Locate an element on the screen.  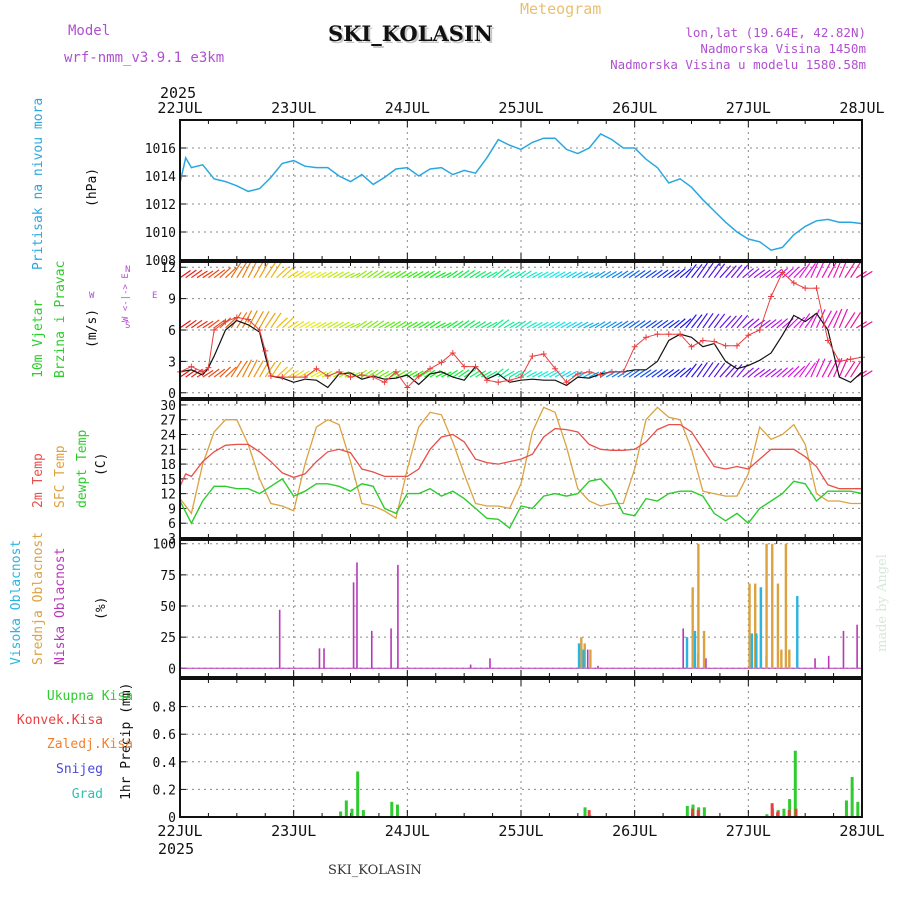
sfc-temp-line is located at coordinates (520, 463).